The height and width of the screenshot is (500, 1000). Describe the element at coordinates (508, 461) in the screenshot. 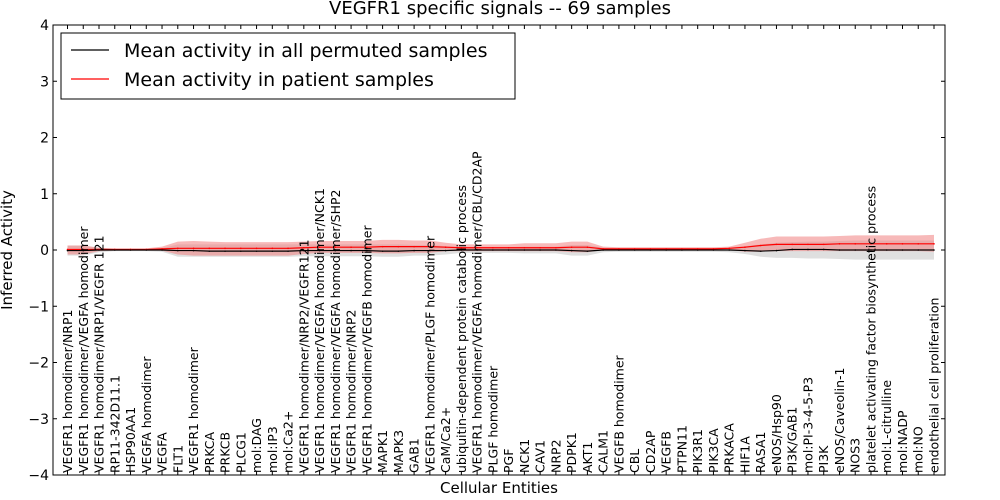

I see `category-label: PGF` at that location.